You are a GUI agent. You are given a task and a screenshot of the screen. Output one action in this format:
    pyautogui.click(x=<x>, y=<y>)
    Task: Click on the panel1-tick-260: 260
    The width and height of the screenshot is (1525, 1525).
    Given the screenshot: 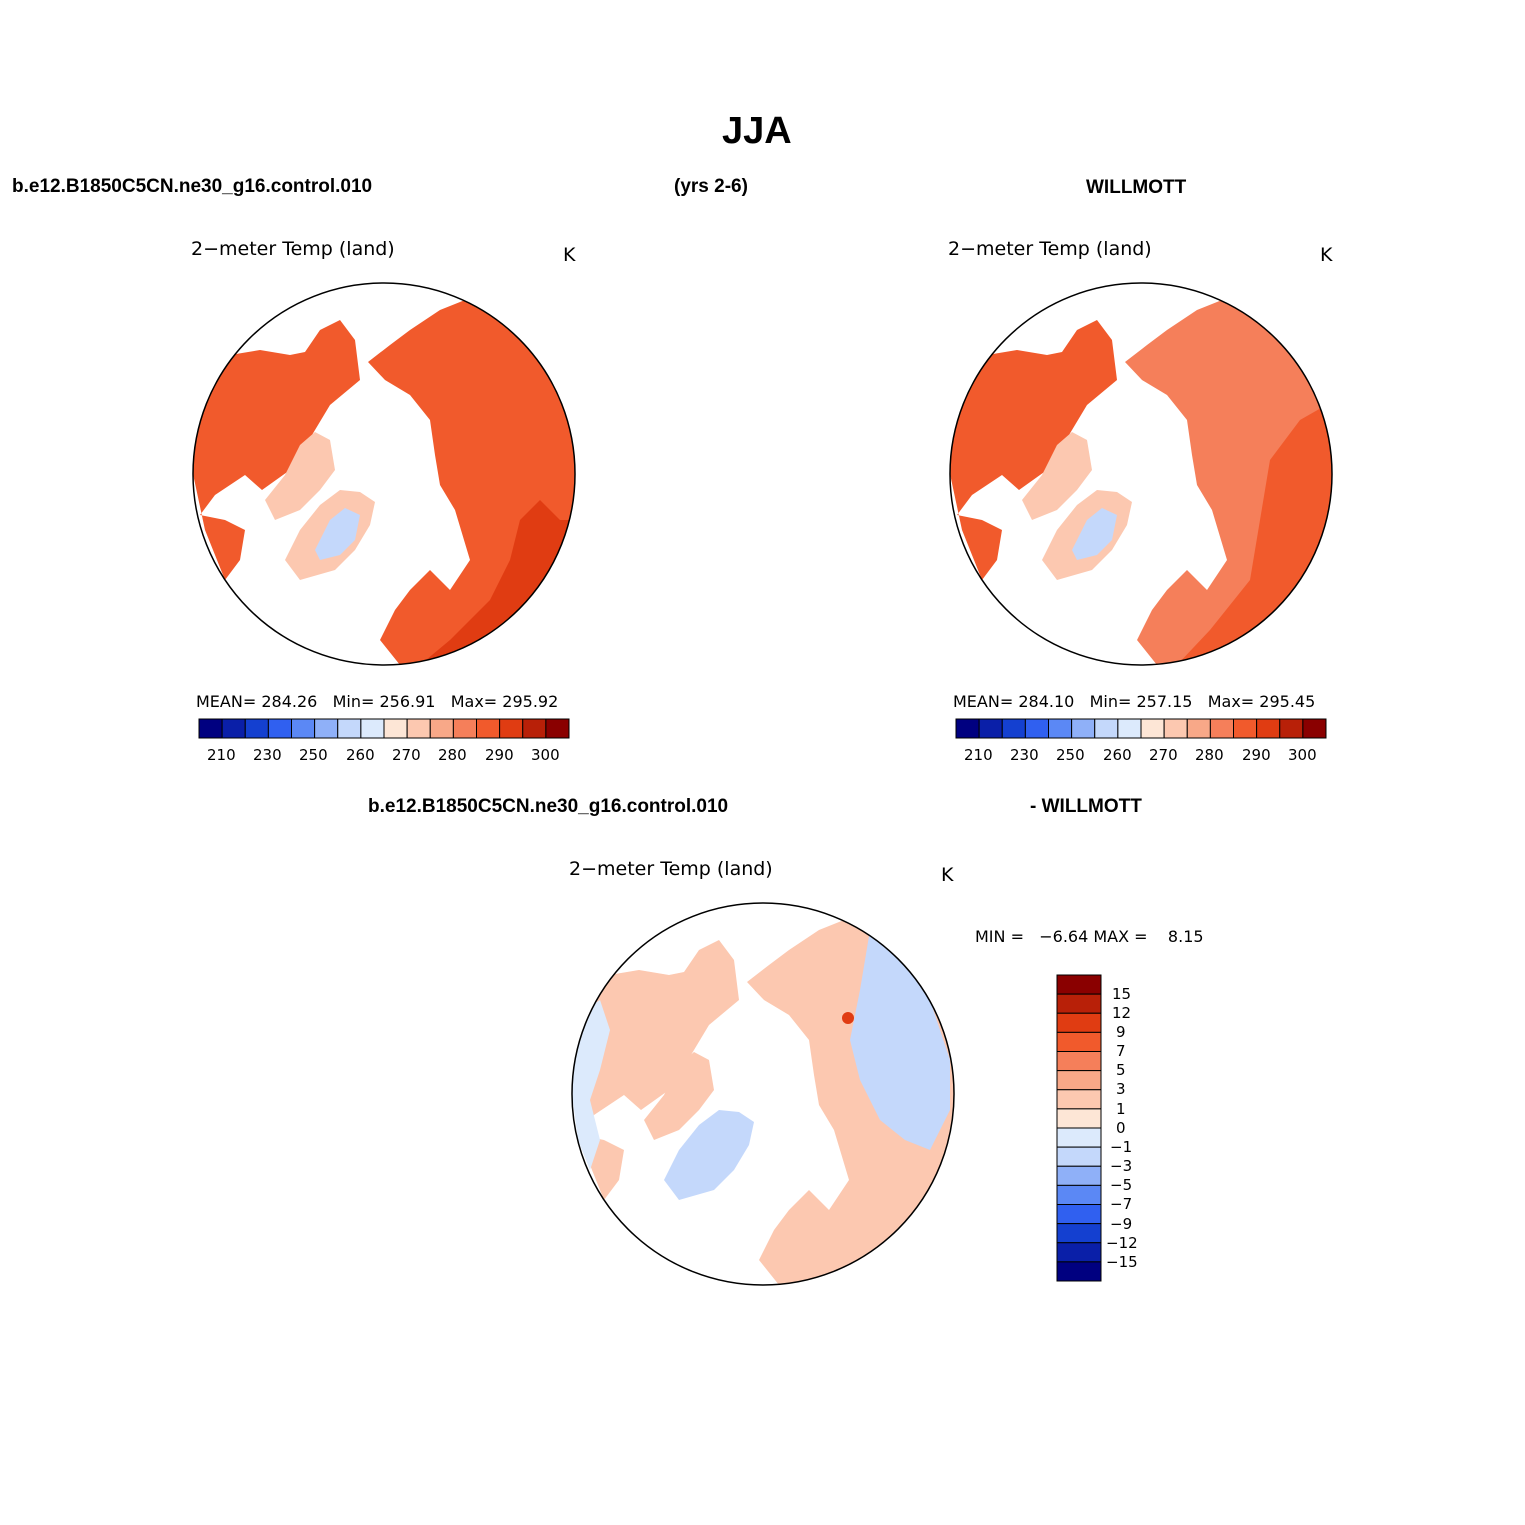 What is the action you would take?
    pyautogui.click(x=360, y=755)
    